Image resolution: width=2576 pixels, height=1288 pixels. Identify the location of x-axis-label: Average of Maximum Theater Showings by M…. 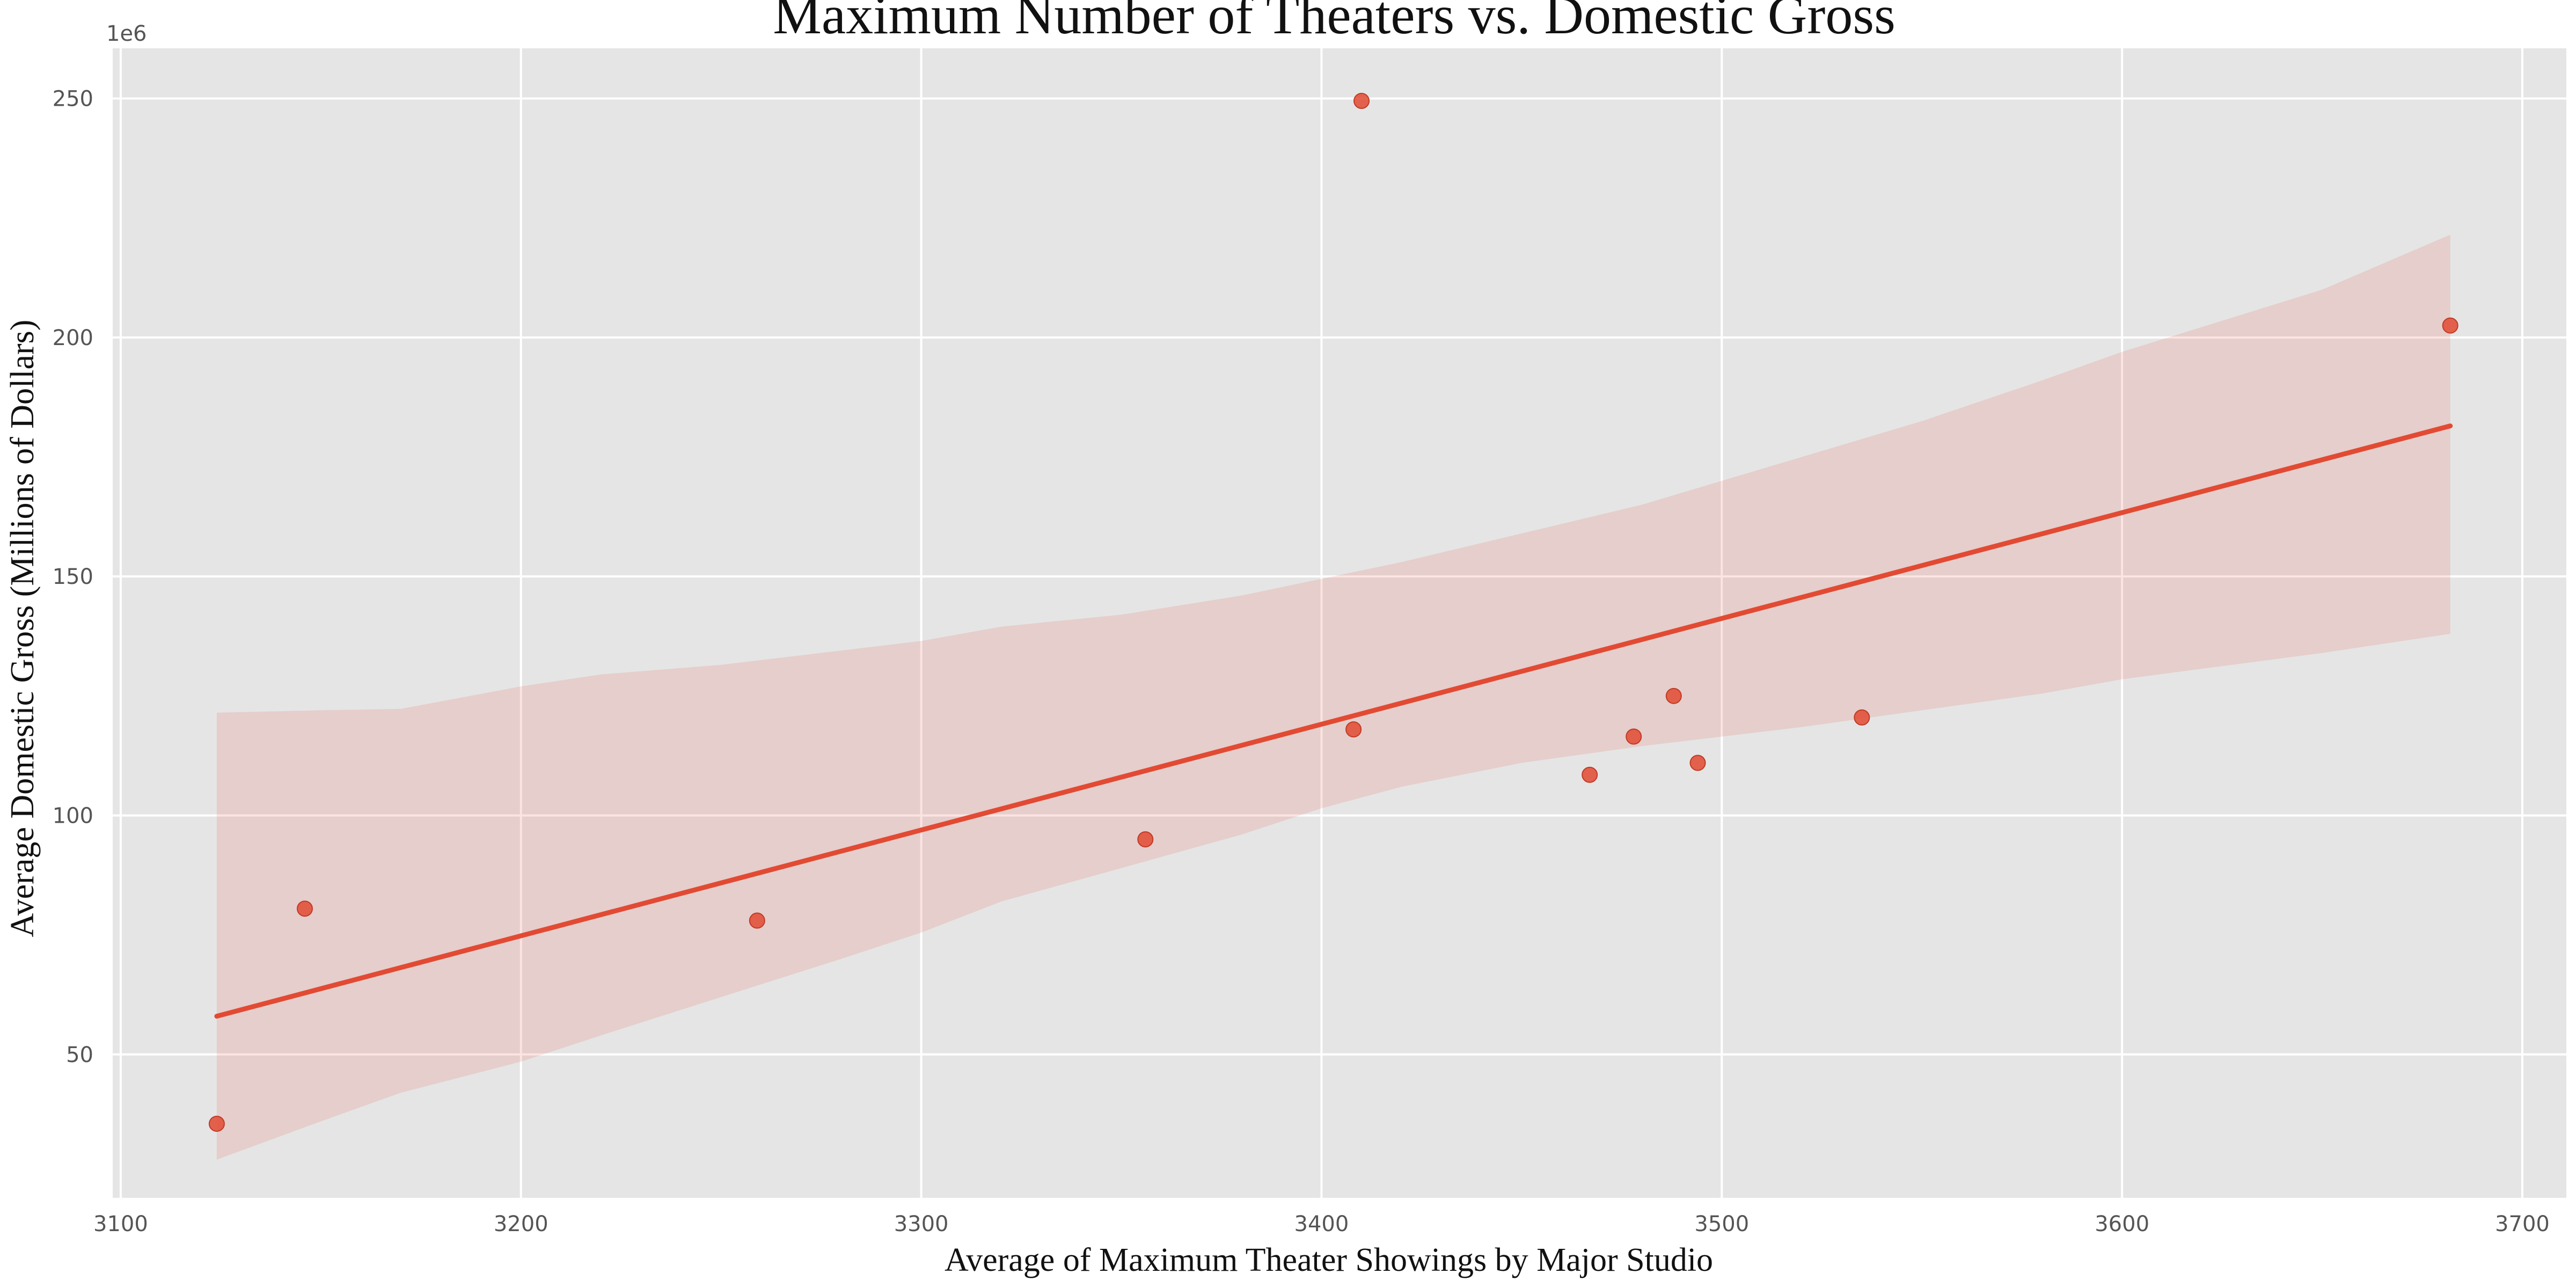
(1329, 1260).